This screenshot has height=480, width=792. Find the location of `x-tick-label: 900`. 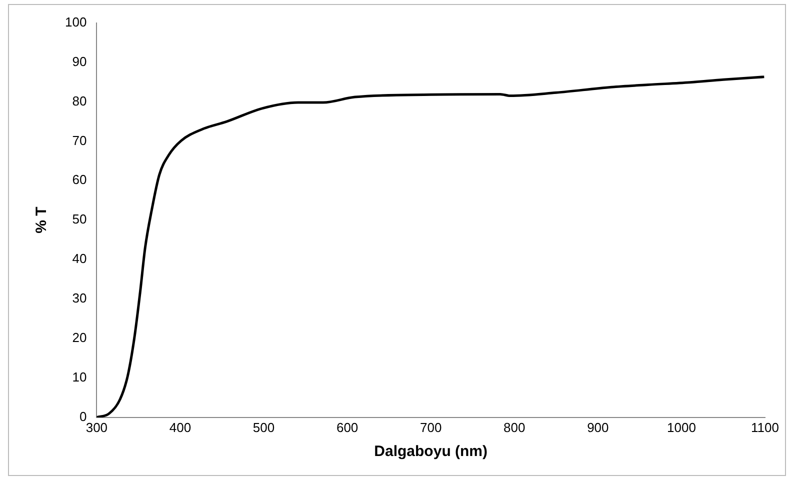

x-tick-label: 900 is located at coordinates (598, 427).